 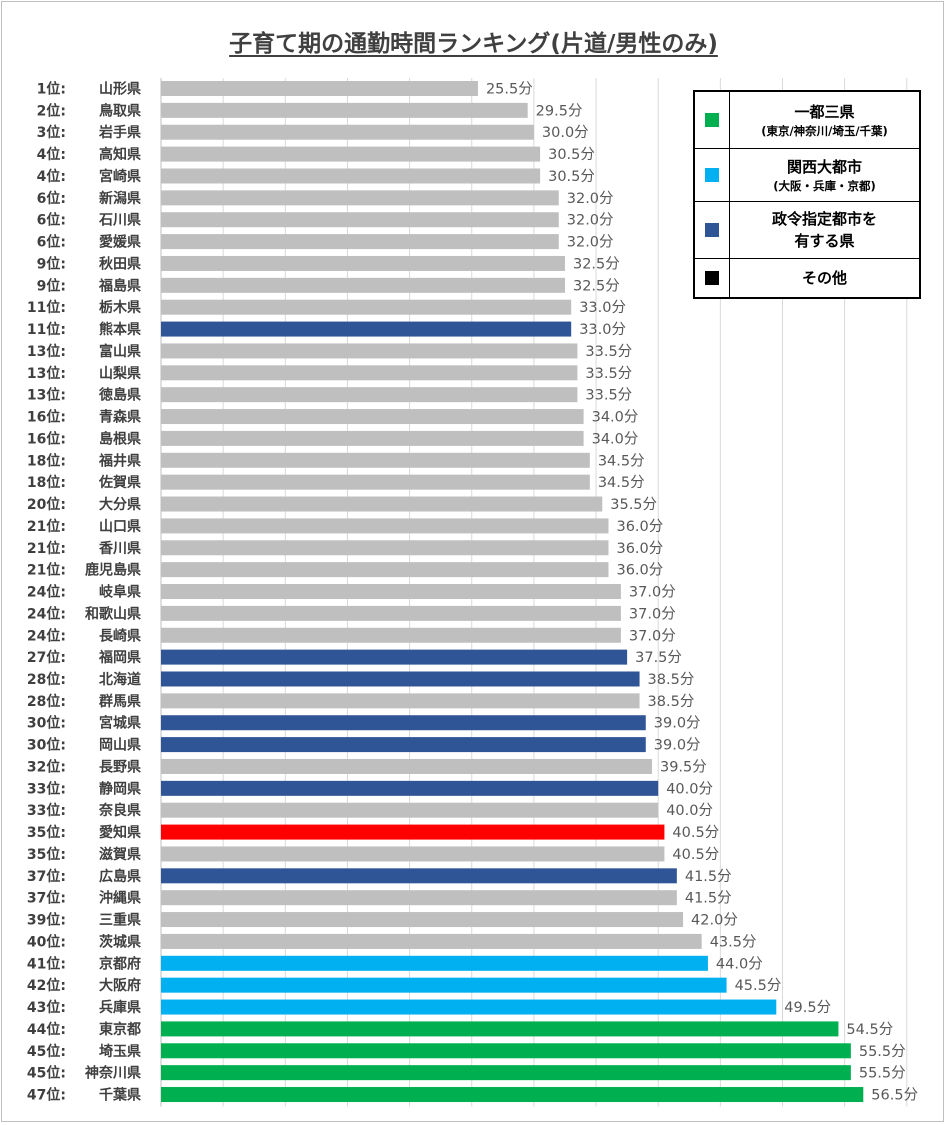 What do you see at coordinates (714, 920) in the screenshot?
I see `value-label: 42.0分` at bounding box center [714, 920].